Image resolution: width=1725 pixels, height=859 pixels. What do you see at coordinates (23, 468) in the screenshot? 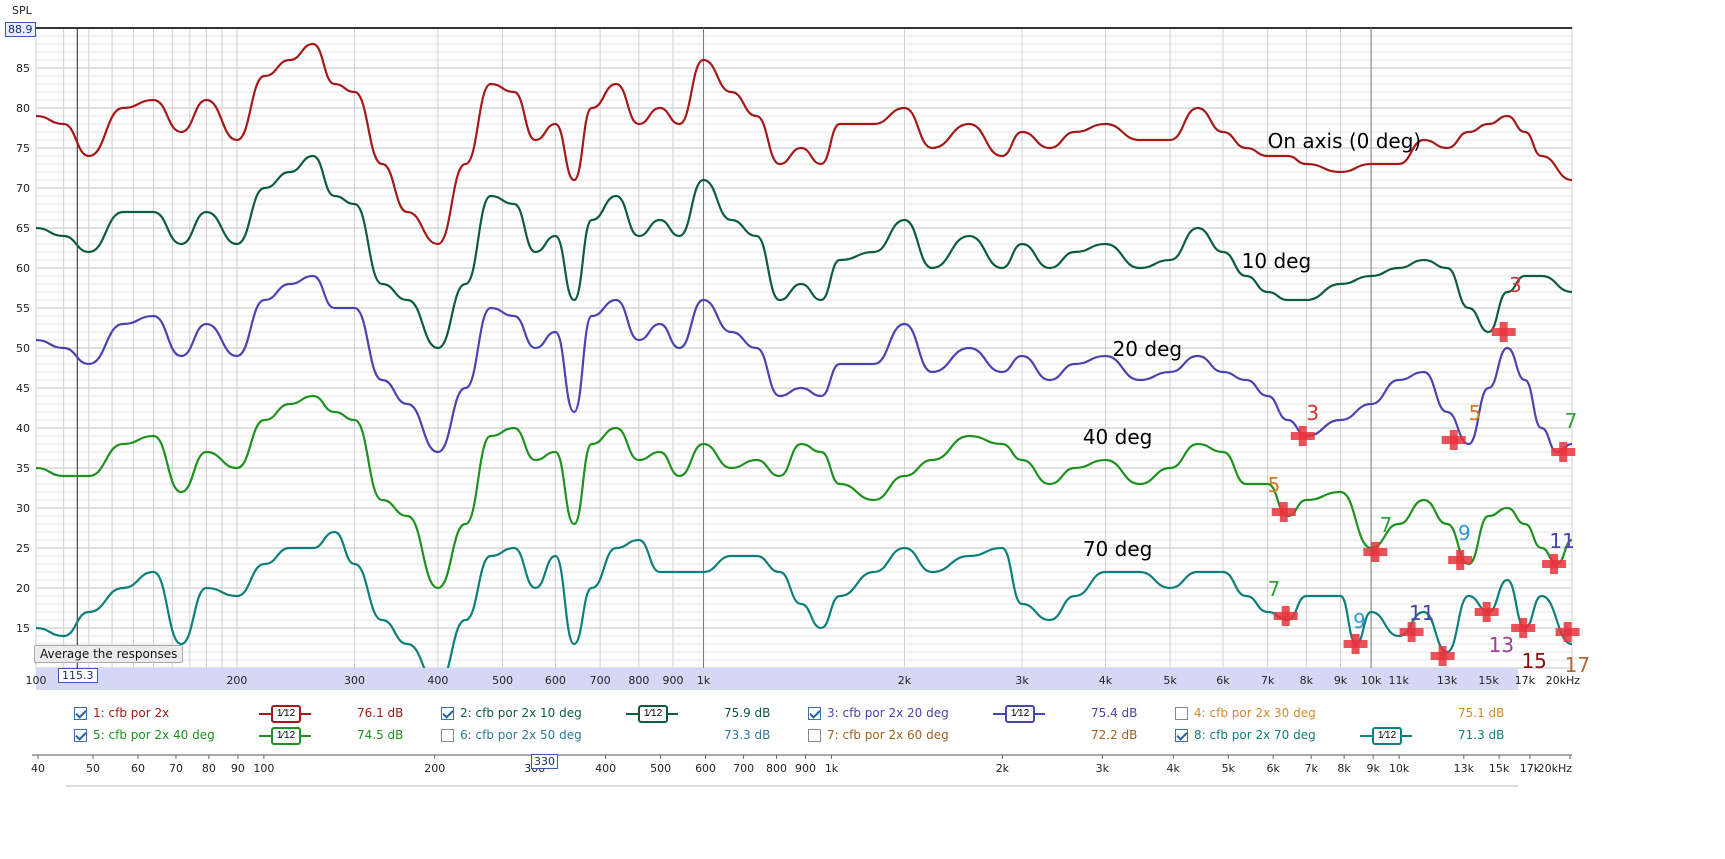
I see `y-tick-label: 35` at bounding box center [23, 468].